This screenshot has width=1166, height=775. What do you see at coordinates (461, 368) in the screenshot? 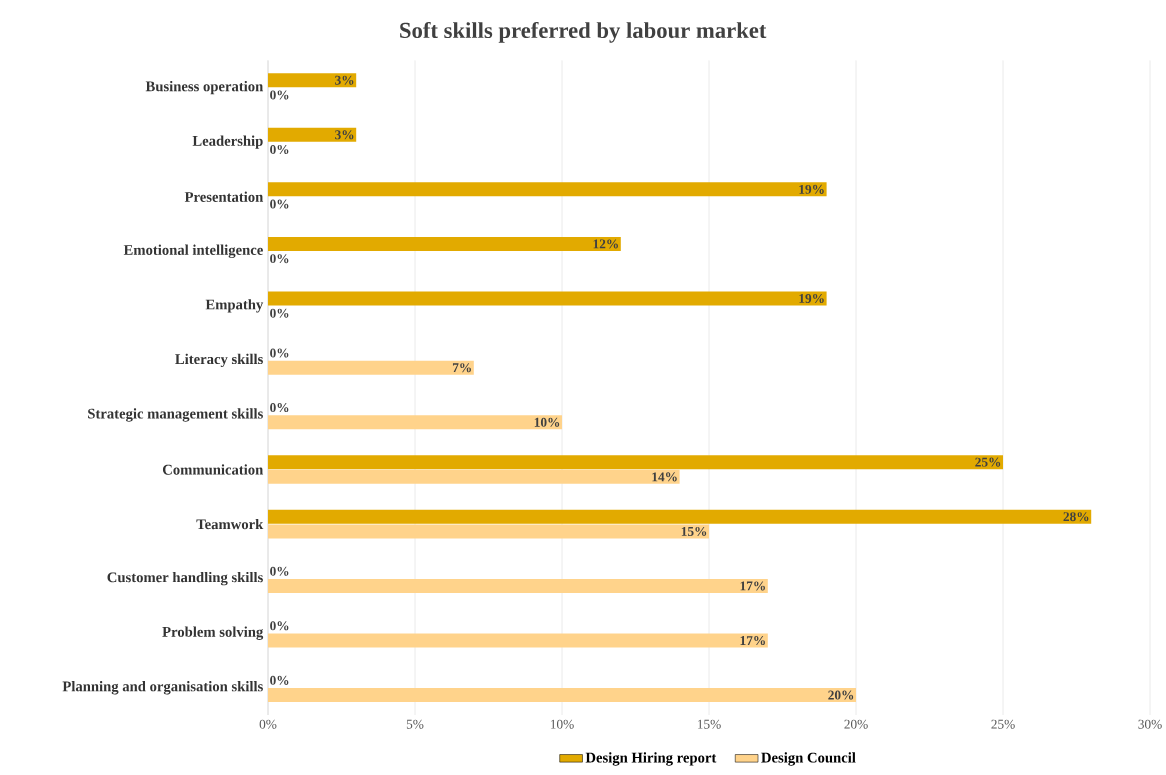
I see `data-label: 7%` at bounding box center [461, 368].